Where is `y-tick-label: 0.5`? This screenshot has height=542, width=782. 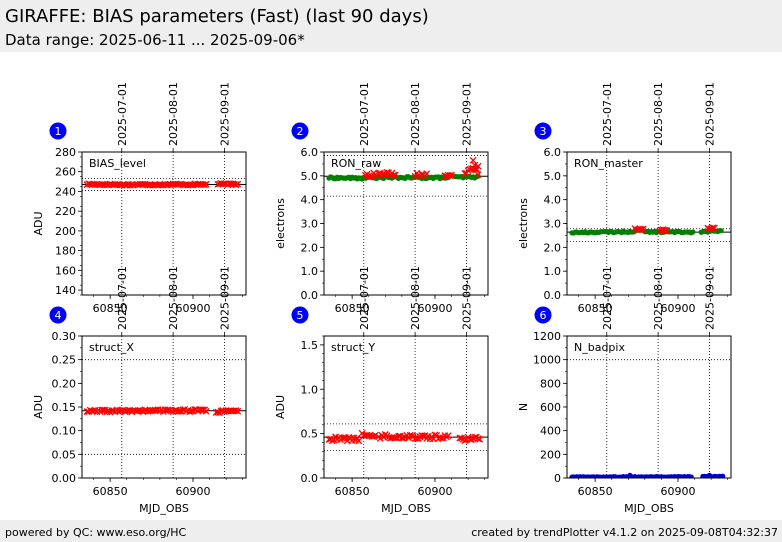 y-tick-label: 0.5 is located at coordinates (310, 434).